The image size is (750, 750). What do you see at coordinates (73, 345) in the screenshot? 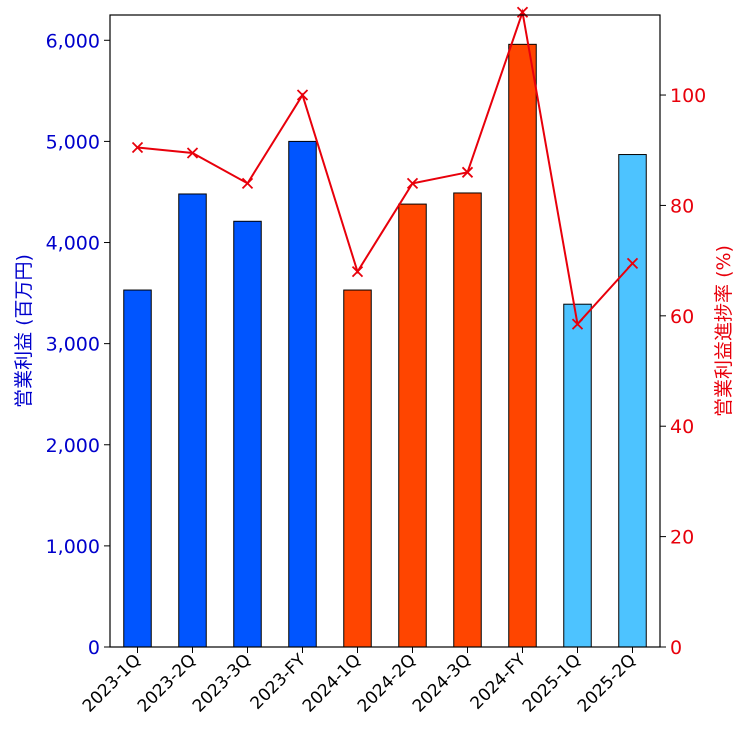
I see `y-tick-left-label: 3,000` at bounding box center [73, 345].